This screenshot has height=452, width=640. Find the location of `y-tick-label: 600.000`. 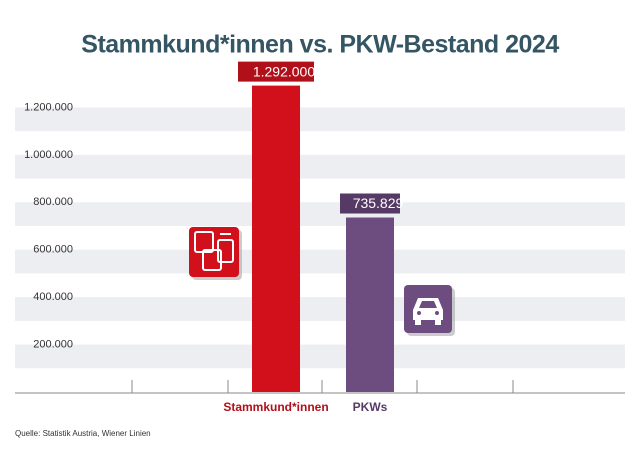

y-tick-label: 600.000 is located at coordinates (53, 250).